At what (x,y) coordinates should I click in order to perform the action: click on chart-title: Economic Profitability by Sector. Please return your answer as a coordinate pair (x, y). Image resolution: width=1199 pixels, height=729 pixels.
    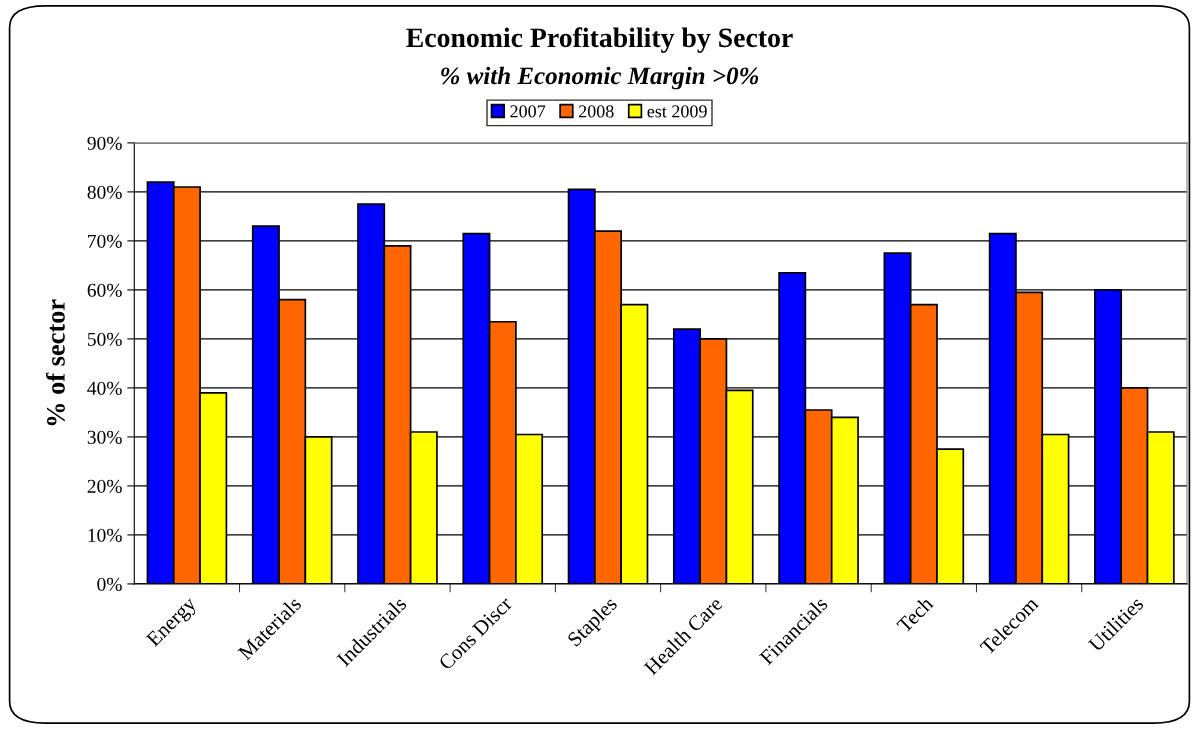
    Looking at the image, I should click on (599, 40).